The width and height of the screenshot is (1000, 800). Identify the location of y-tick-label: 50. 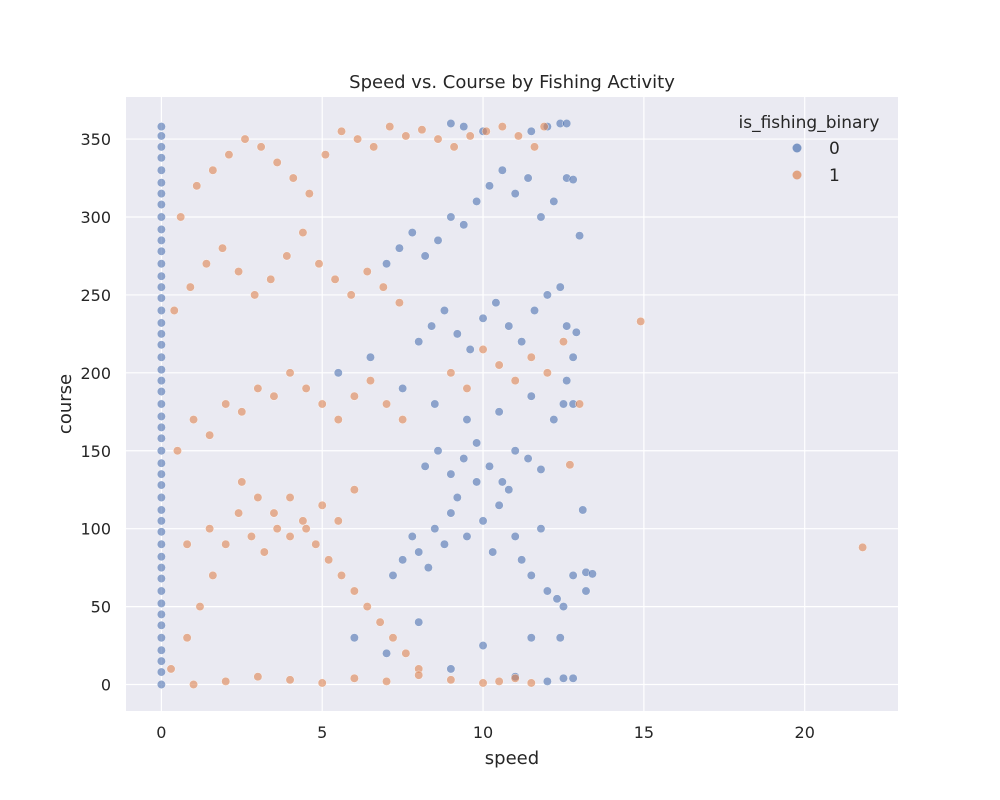
(101, 607).